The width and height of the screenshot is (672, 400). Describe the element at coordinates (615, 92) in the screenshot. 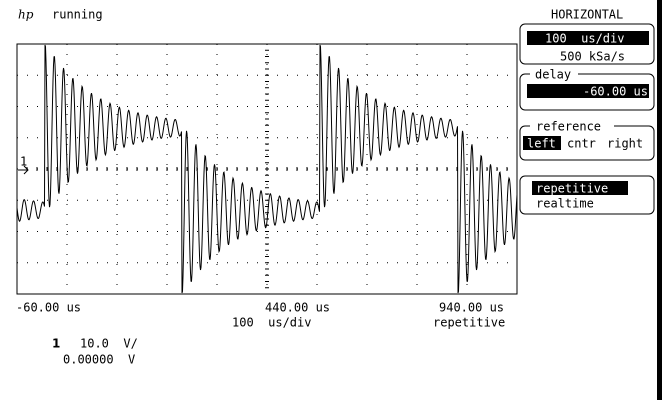

I see `delay-value: -60.00 us` at that location.